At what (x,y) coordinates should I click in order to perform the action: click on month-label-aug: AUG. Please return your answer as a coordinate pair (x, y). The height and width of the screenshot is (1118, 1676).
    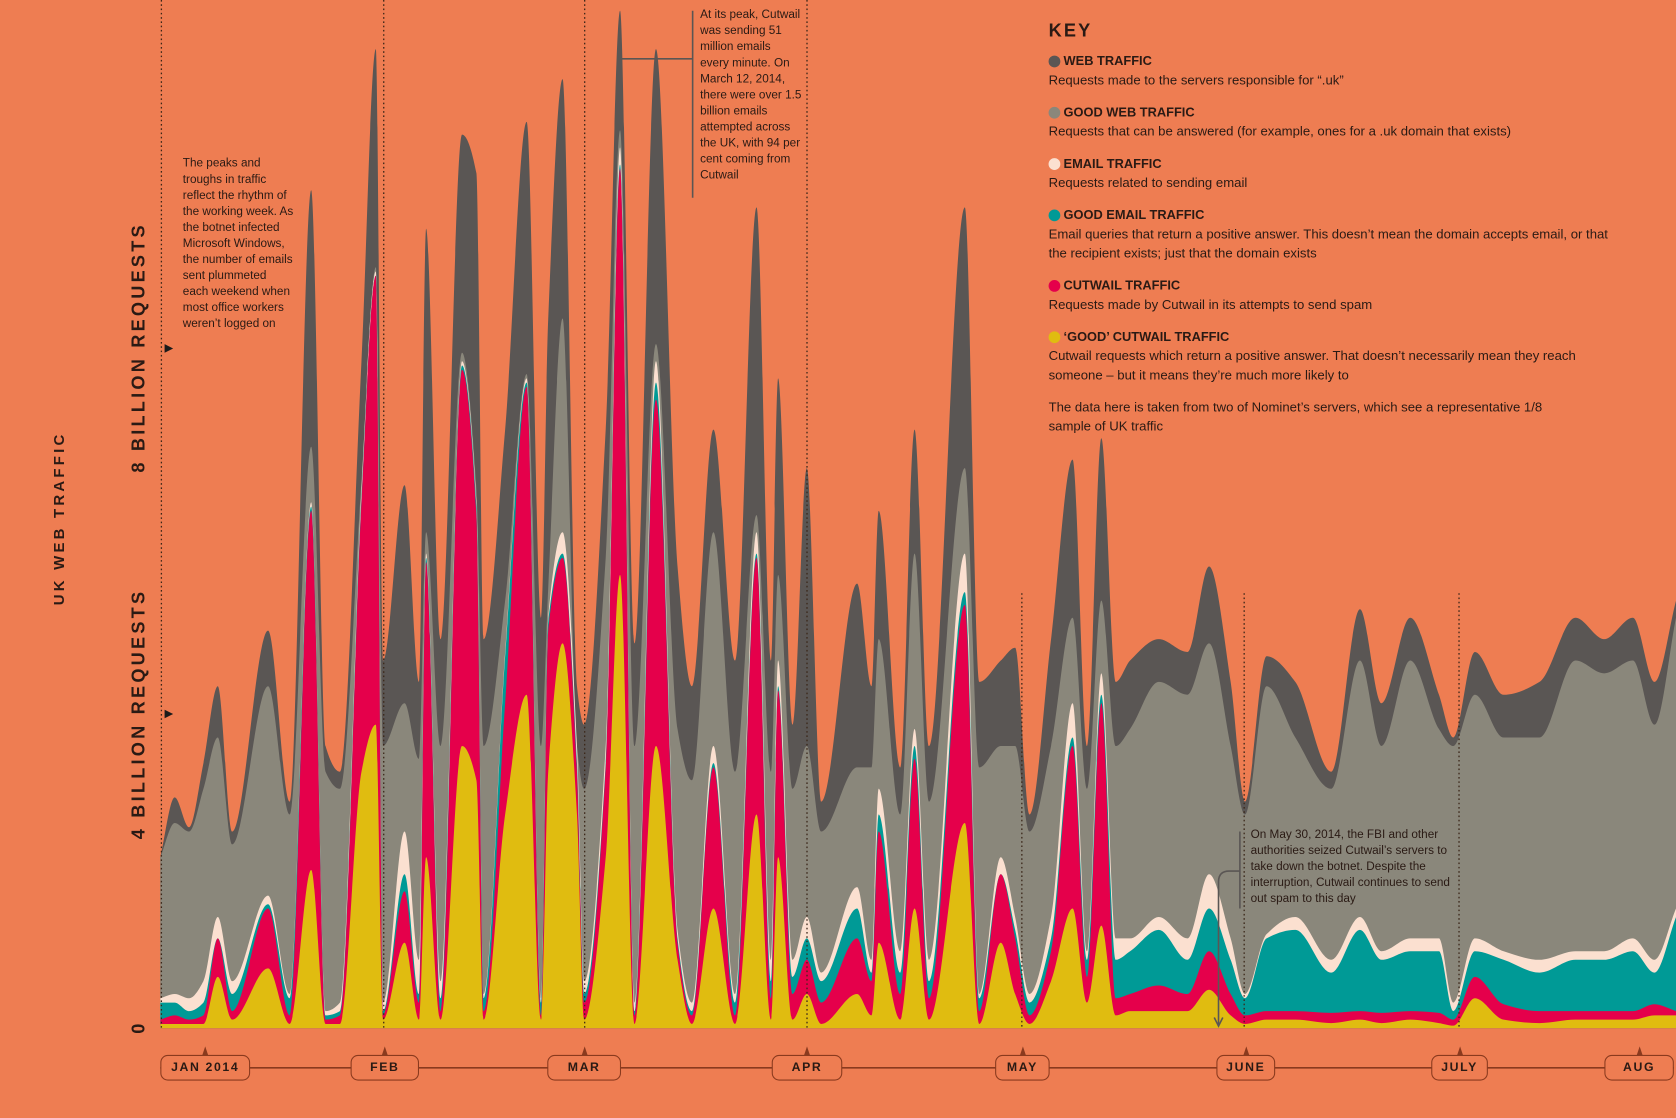
    Looking at the image, I should click on (1639, 1063).